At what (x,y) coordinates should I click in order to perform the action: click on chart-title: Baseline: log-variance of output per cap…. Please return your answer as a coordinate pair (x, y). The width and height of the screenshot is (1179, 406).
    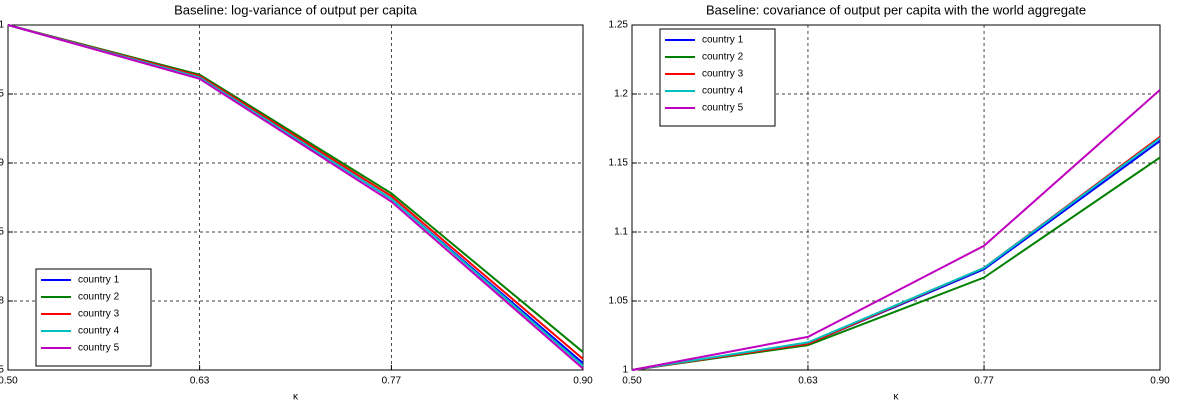
    Looking at the image, I should click on (296, 9).